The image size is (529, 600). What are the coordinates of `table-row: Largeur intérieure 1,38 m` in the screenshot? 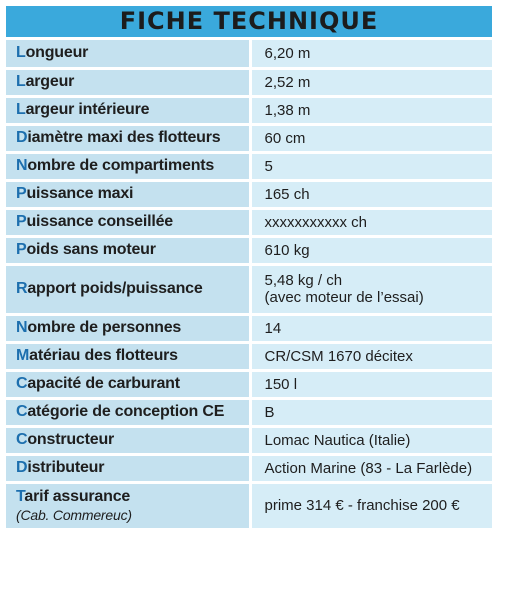 It's located at (249, 111).